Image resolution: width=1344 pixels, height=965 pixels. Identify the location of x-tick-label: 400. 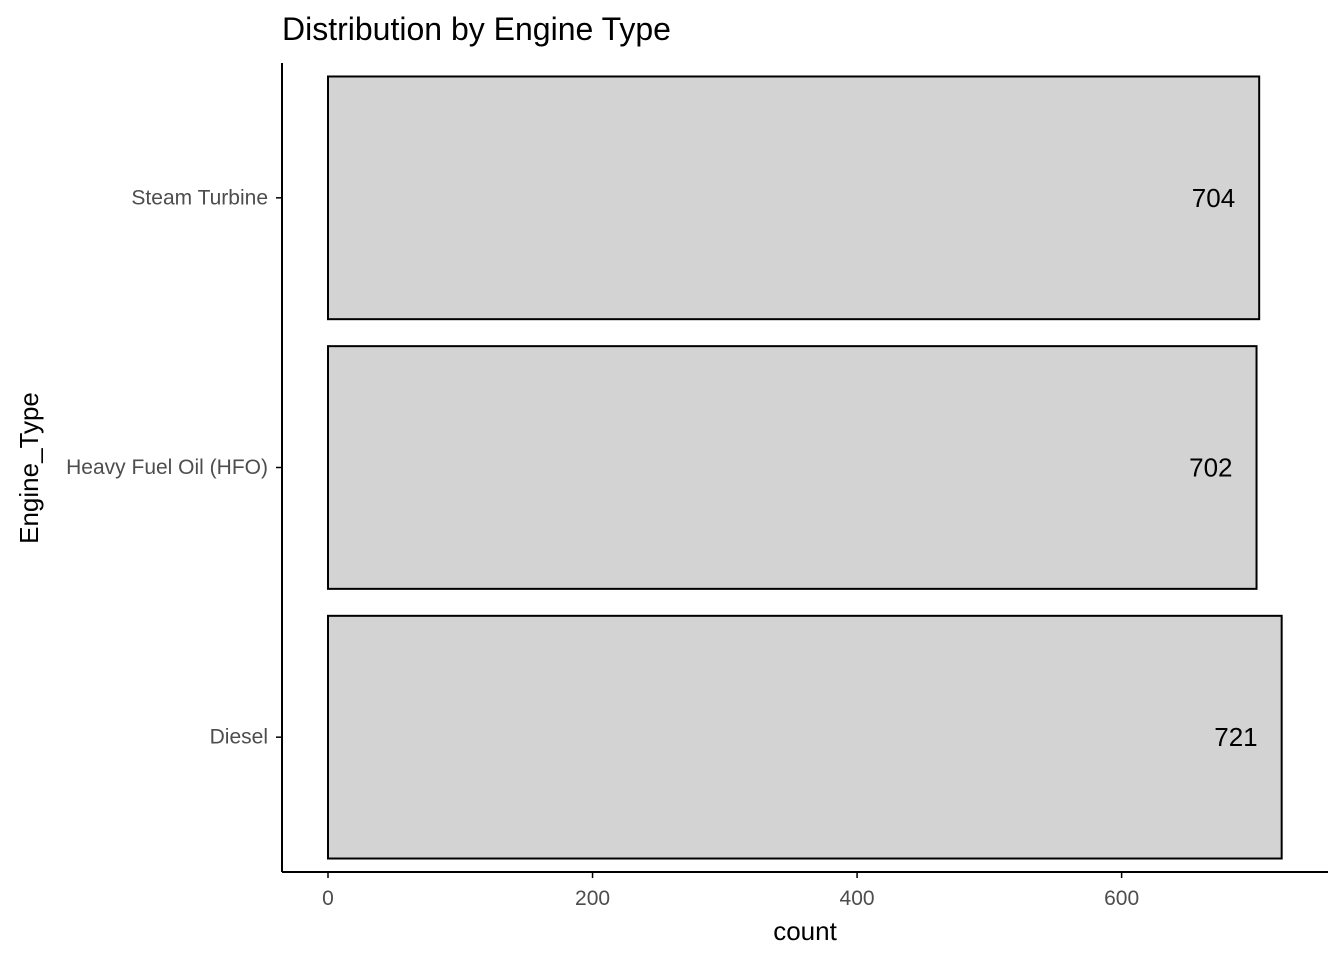
(857, 898).